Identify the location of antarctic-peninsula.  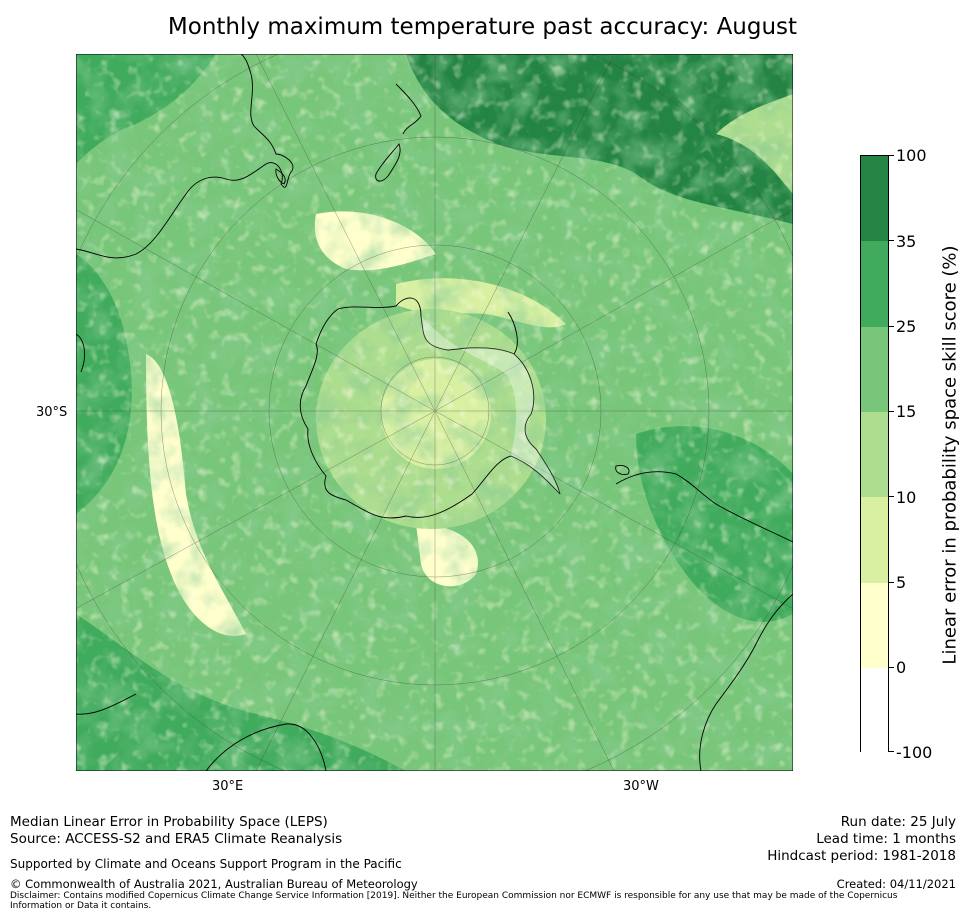
(512, 333).